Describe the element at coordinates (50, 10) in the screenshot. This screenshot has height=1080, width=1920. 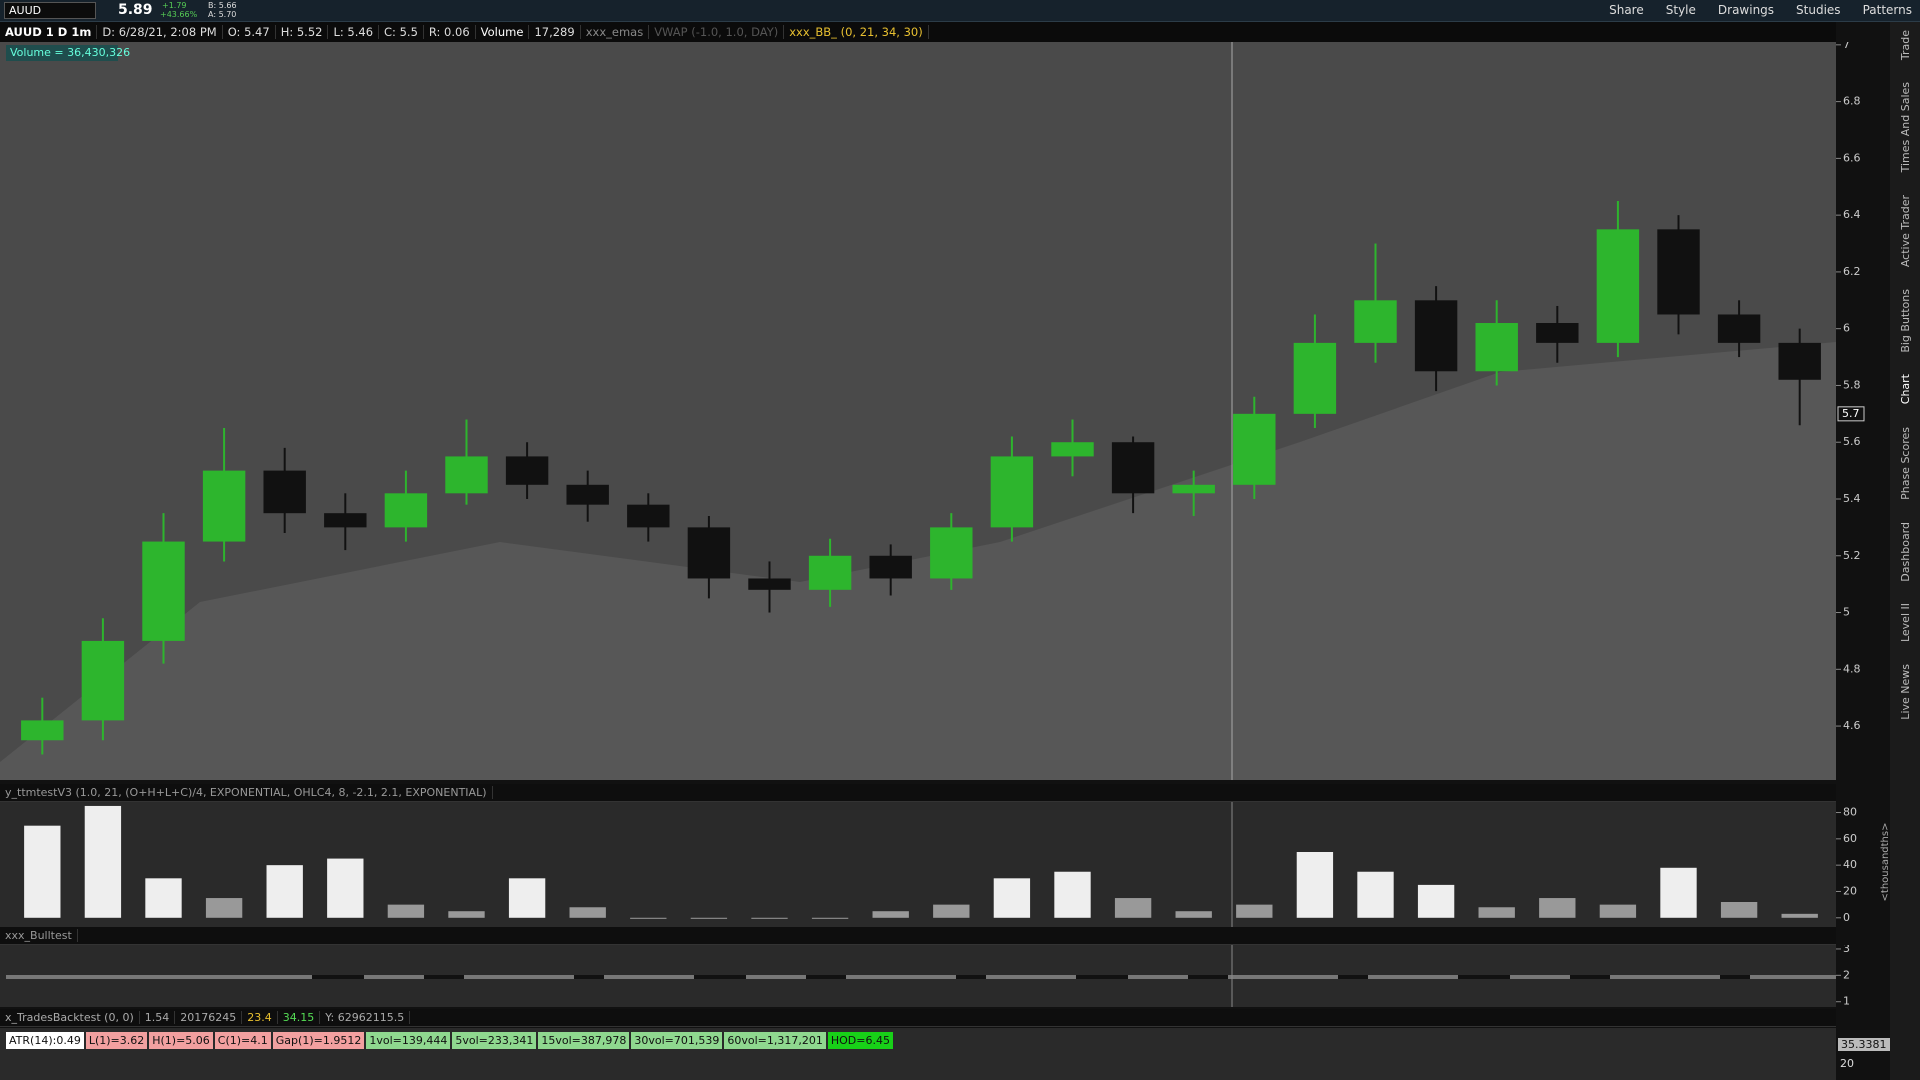
I see `symbol-input: AUUD` at that location.